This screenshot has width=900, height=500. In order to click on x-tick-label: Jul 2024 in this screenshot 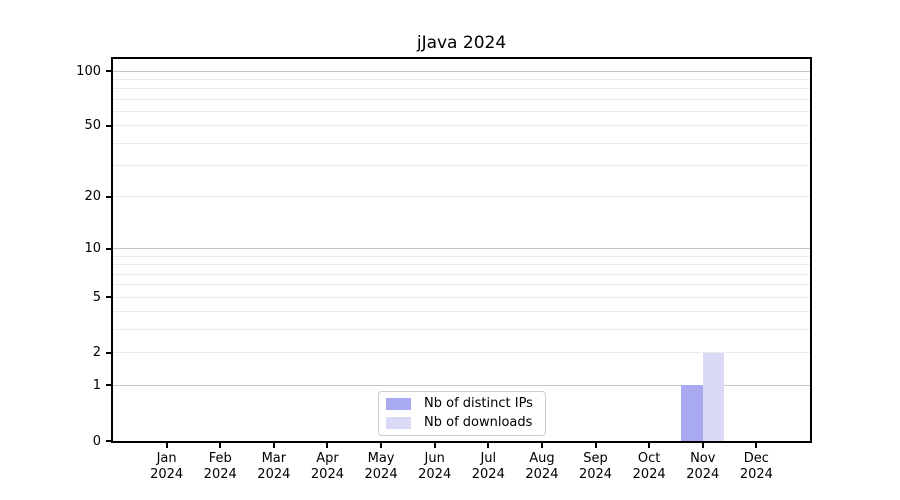, I will do `click(488, 467)`.